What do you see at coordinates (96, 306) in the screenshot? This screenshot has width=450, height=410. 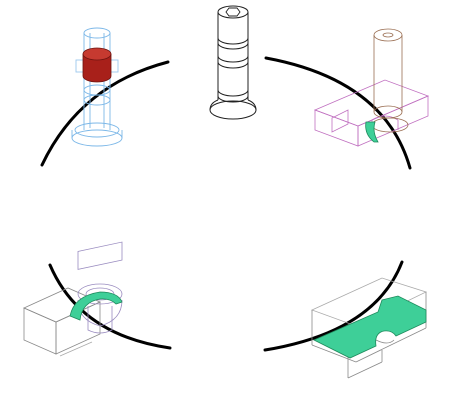 I see `green-groove-bottom-left` at bounding box center [96, 306].